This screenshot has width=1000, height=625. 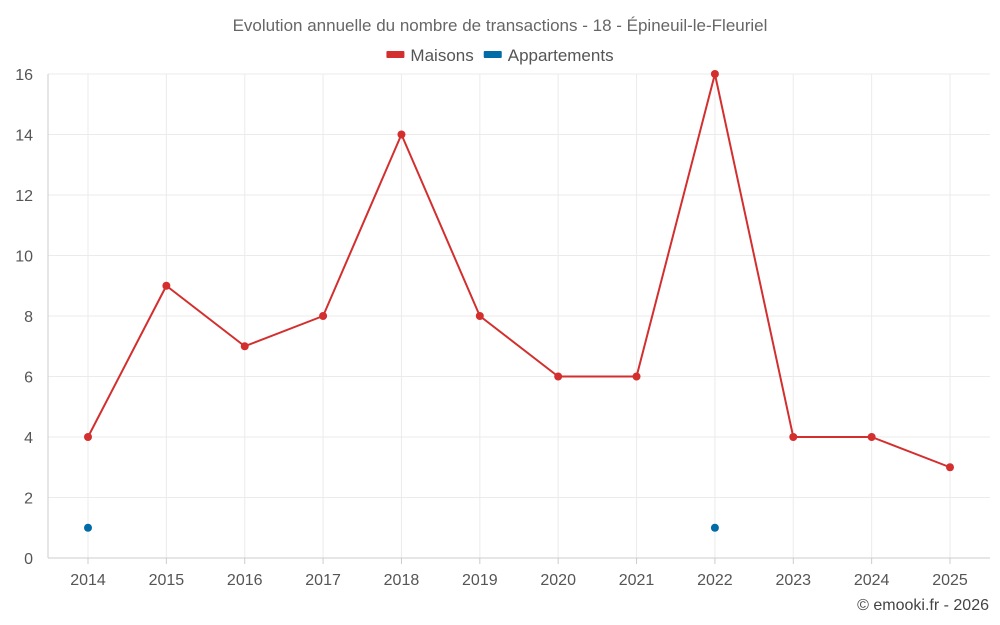 What do you see at coordinates (872, 580) in the screenshot?
I see `x-tick-label: 2024` at bounding box center [872, 580].